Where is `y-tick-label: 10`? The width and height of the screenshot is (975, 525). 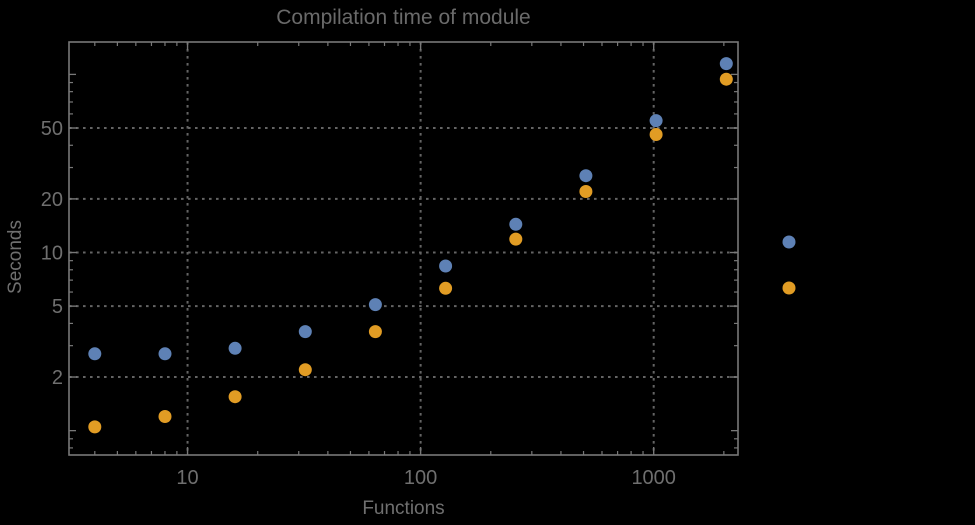 y-tick-label: 10 is located at coordinates (52, 254).